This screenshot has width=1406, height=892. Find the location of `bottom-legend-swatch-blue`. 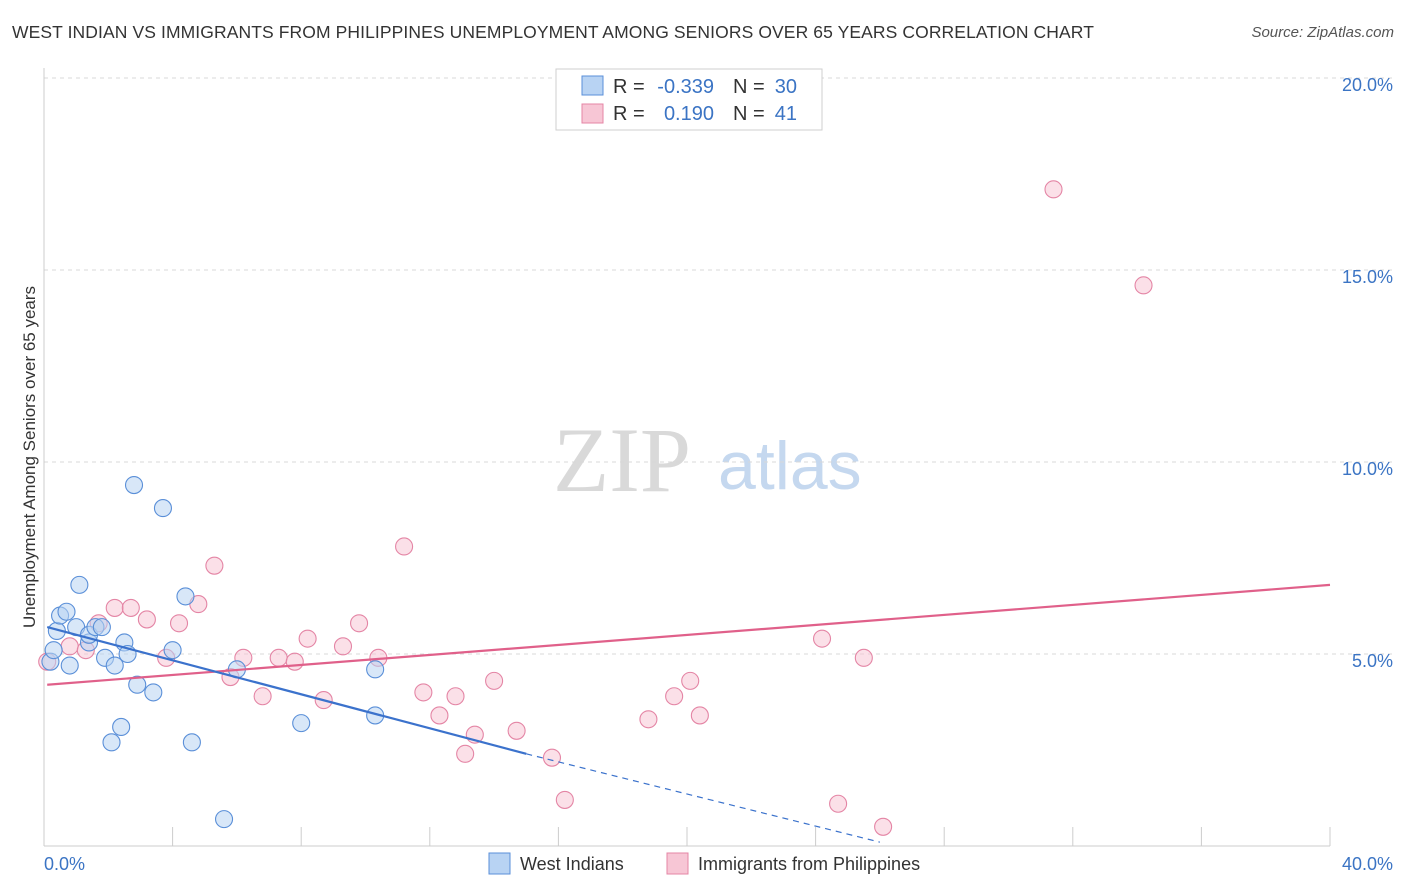

bottom-legend-swatch-blue is located at coordinates (499, 863).